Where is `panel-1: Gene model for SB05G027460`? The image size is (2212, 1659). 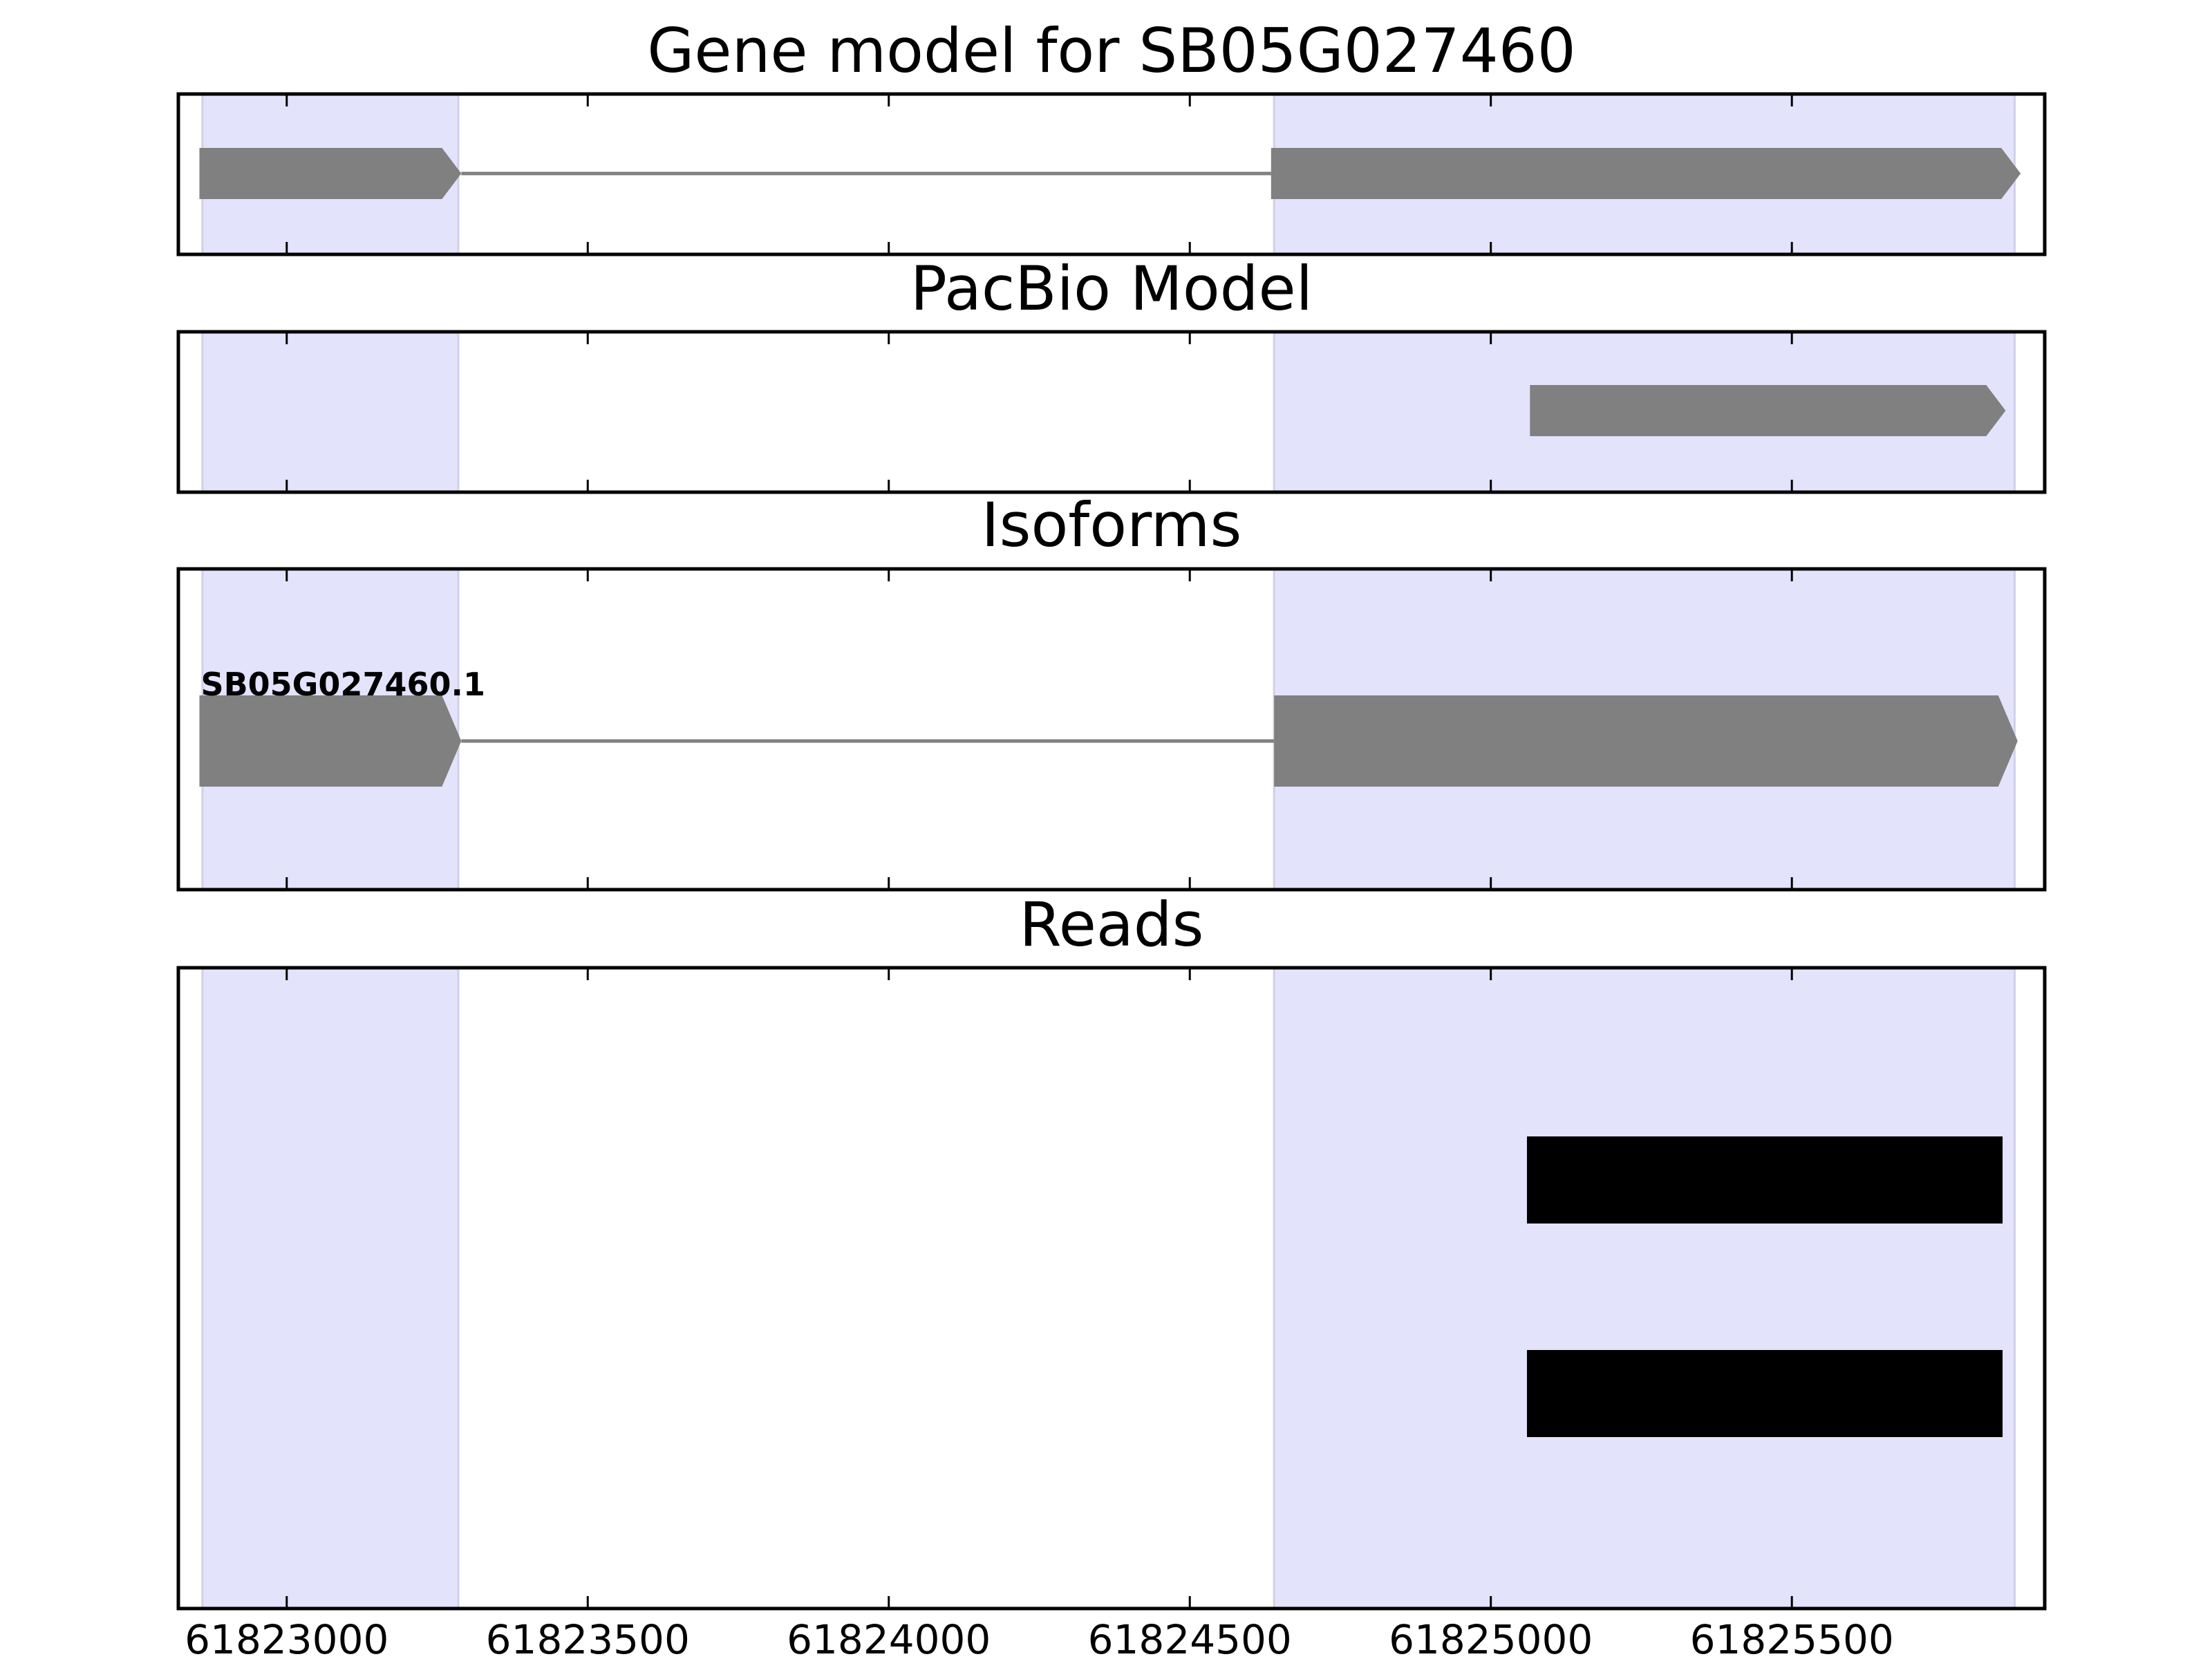 panel-1: Gene model for SB05G027460 is located at coordinates (1111, 135).